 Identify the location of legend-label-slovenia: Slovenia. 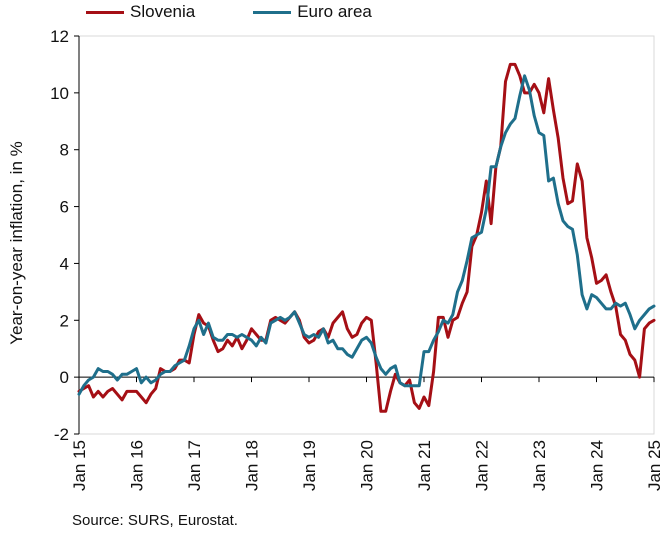
(163, 11).